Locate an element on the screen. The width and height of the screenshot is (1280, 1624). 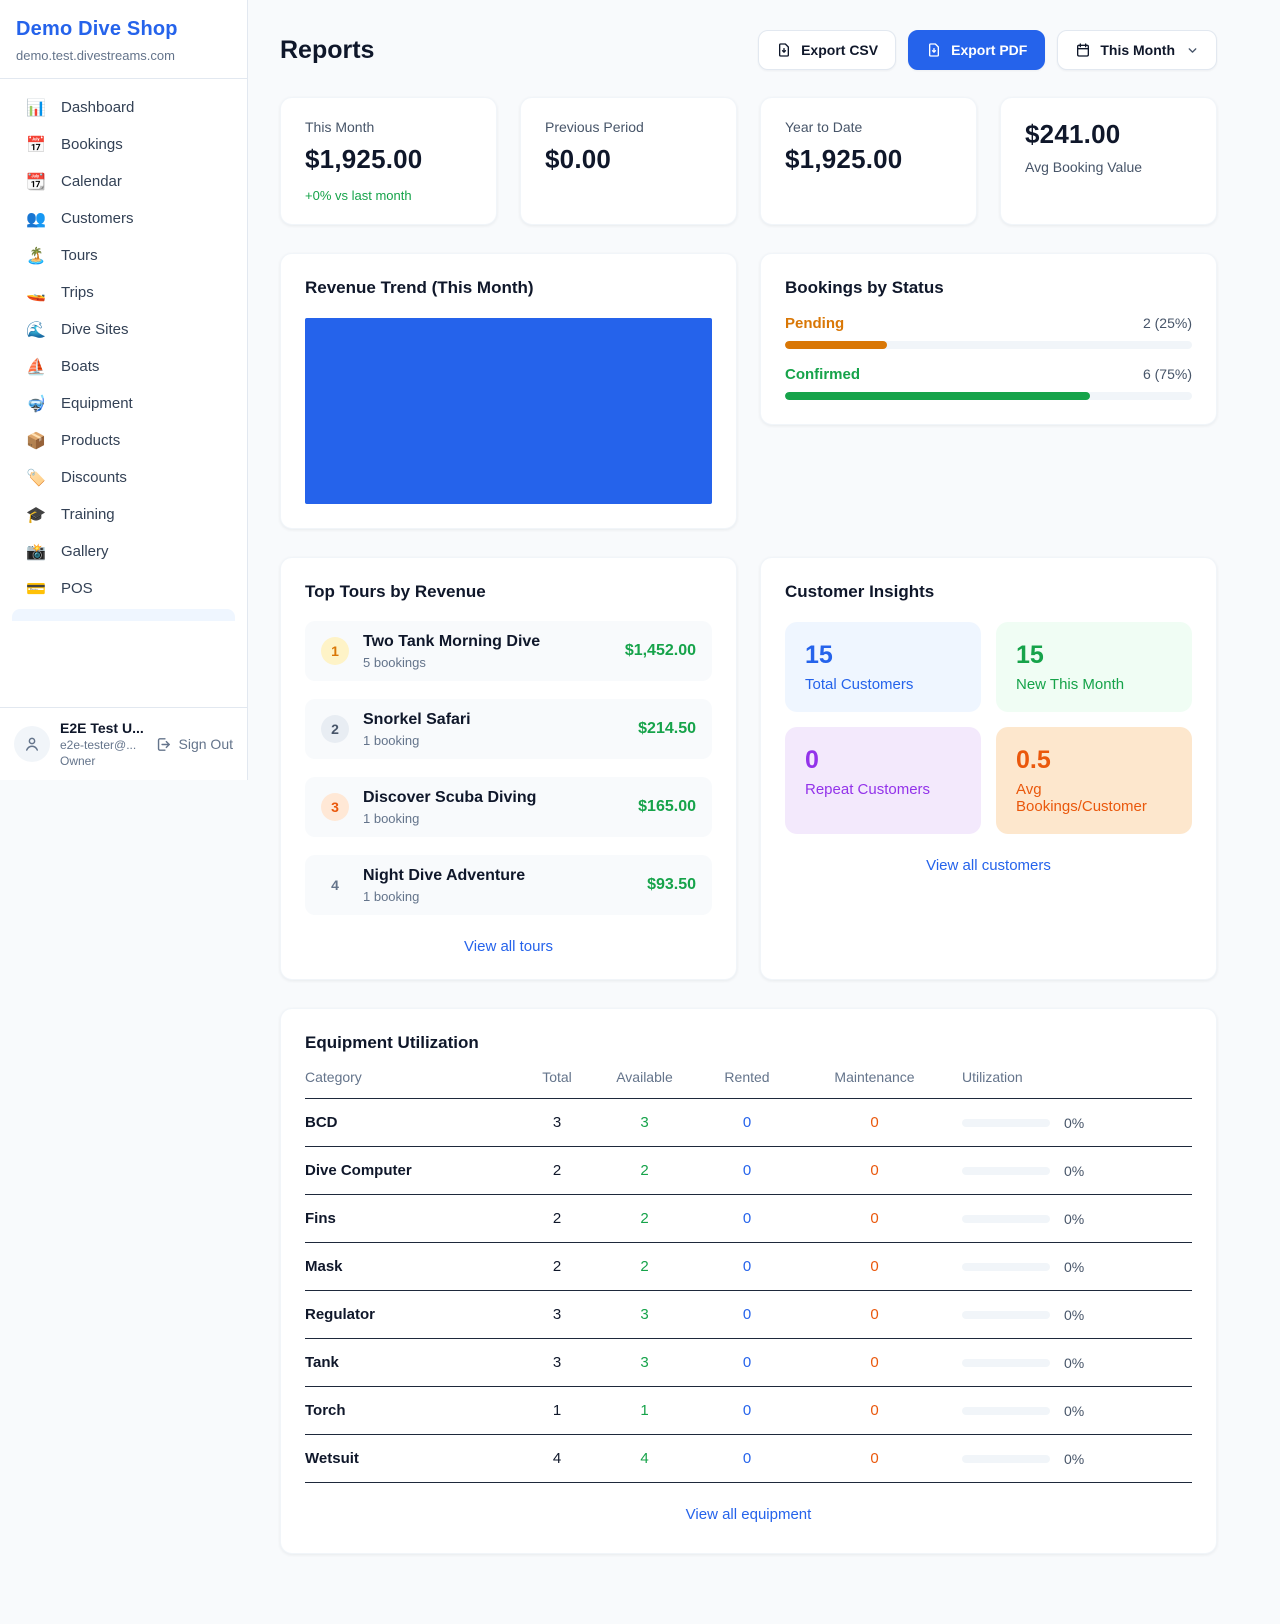
cell-total: 1 is located at coordinates (557, 1410).